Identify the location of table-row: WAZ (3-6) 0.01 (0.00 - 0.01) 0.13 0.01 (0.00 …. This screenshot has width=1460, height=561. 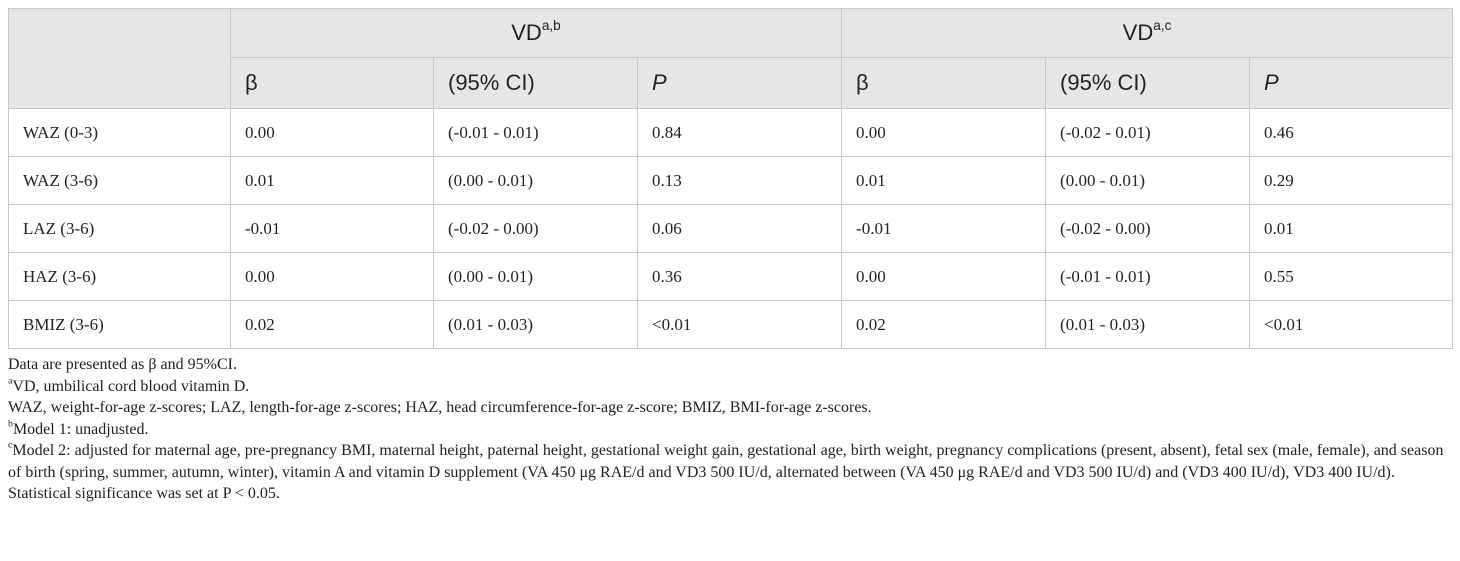
(731, 180).